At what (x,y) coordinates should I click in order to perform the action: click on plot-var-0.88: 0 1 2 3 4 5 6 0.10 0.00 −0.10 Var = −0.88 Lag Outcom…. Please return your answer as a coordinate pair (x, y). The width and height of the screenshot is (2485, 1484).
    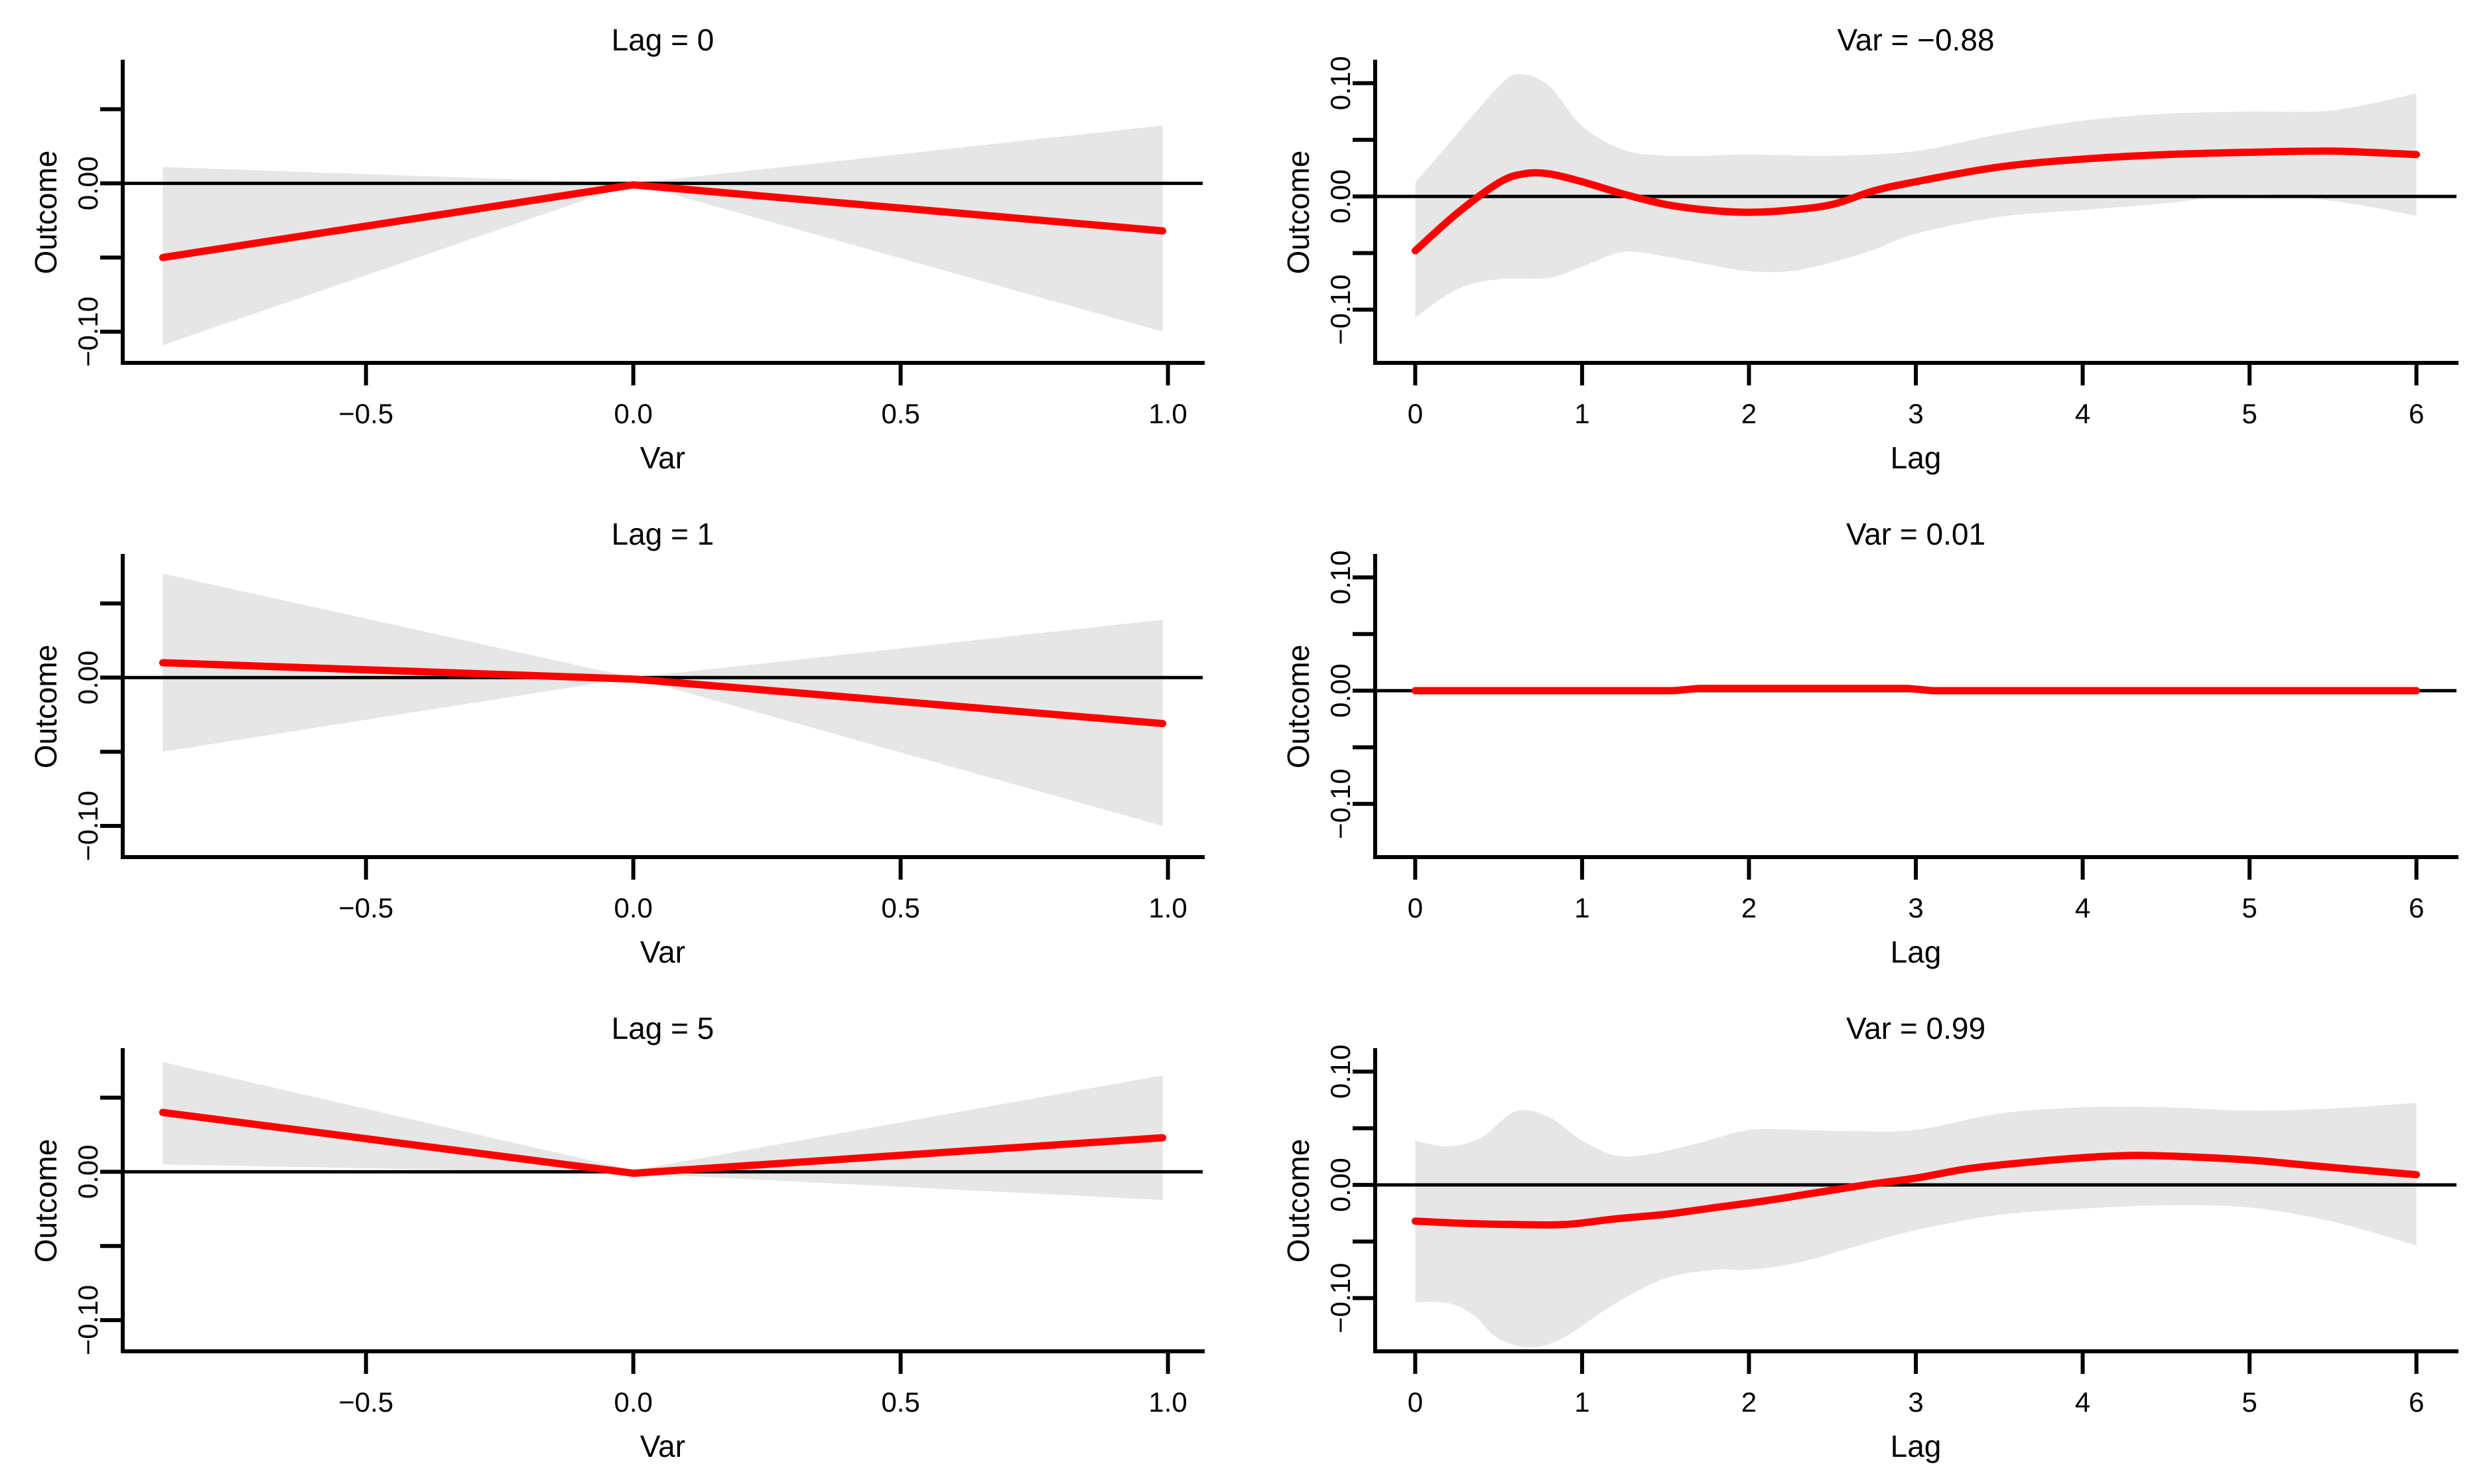
    Looking at the image, I should click on (1869, 249).